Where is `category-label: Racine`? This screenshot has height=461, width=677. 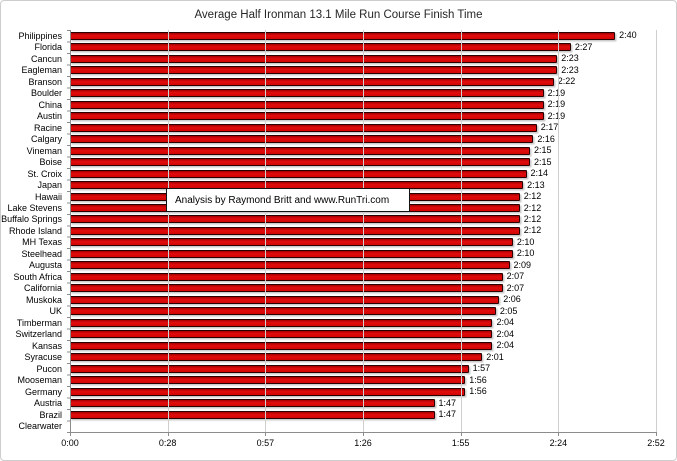 category-label: Racine is located at coordinates (47, 127).